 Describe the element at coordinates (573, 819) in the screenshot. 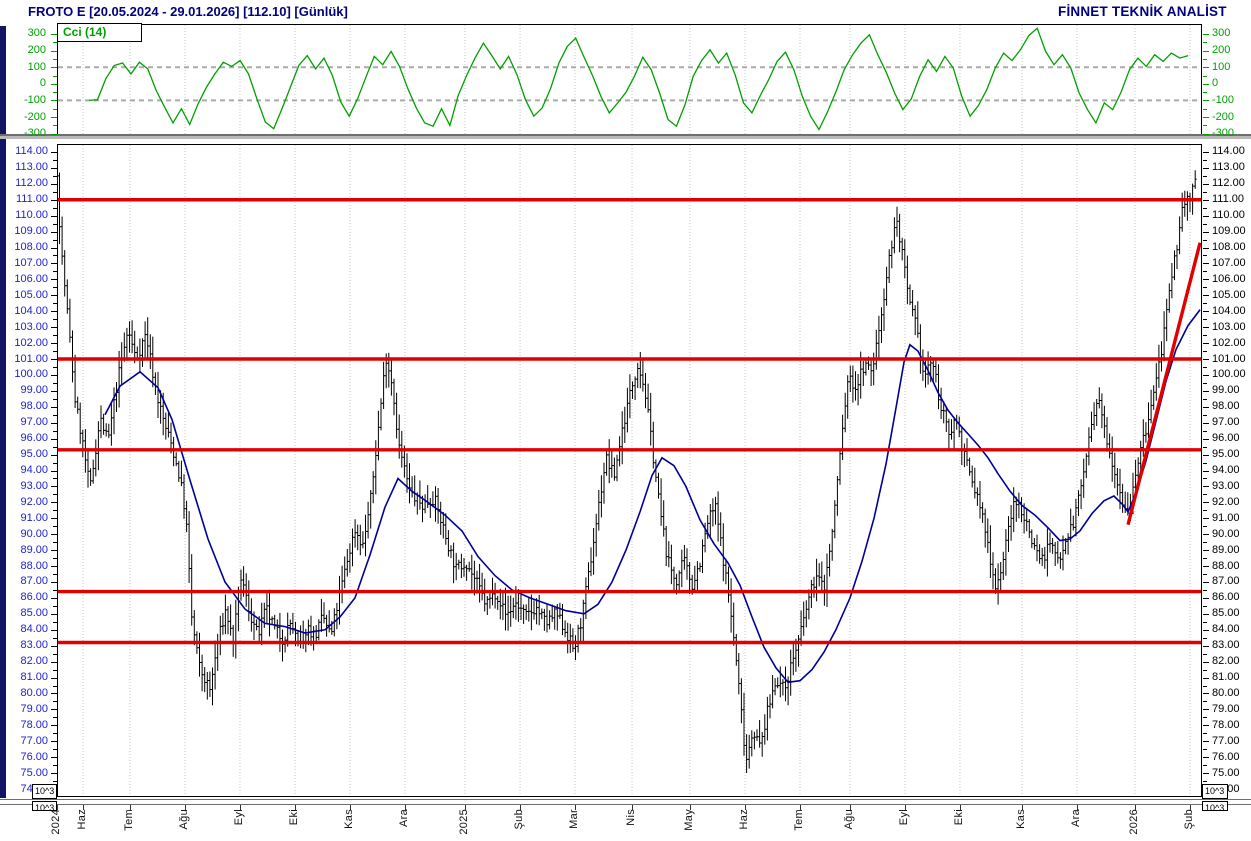

I see `x-axis-label: Mar` at that location.